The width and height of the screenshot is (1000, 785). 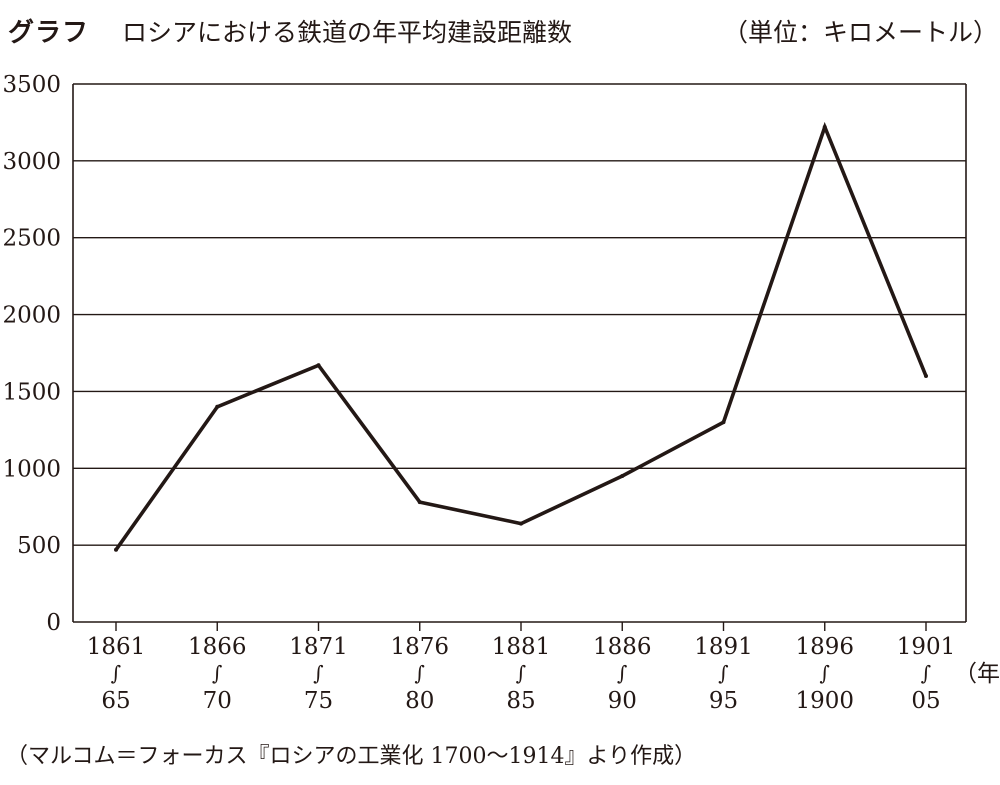 I want to click on x-tick-label-start: 1891, so click(x=723, y=647).